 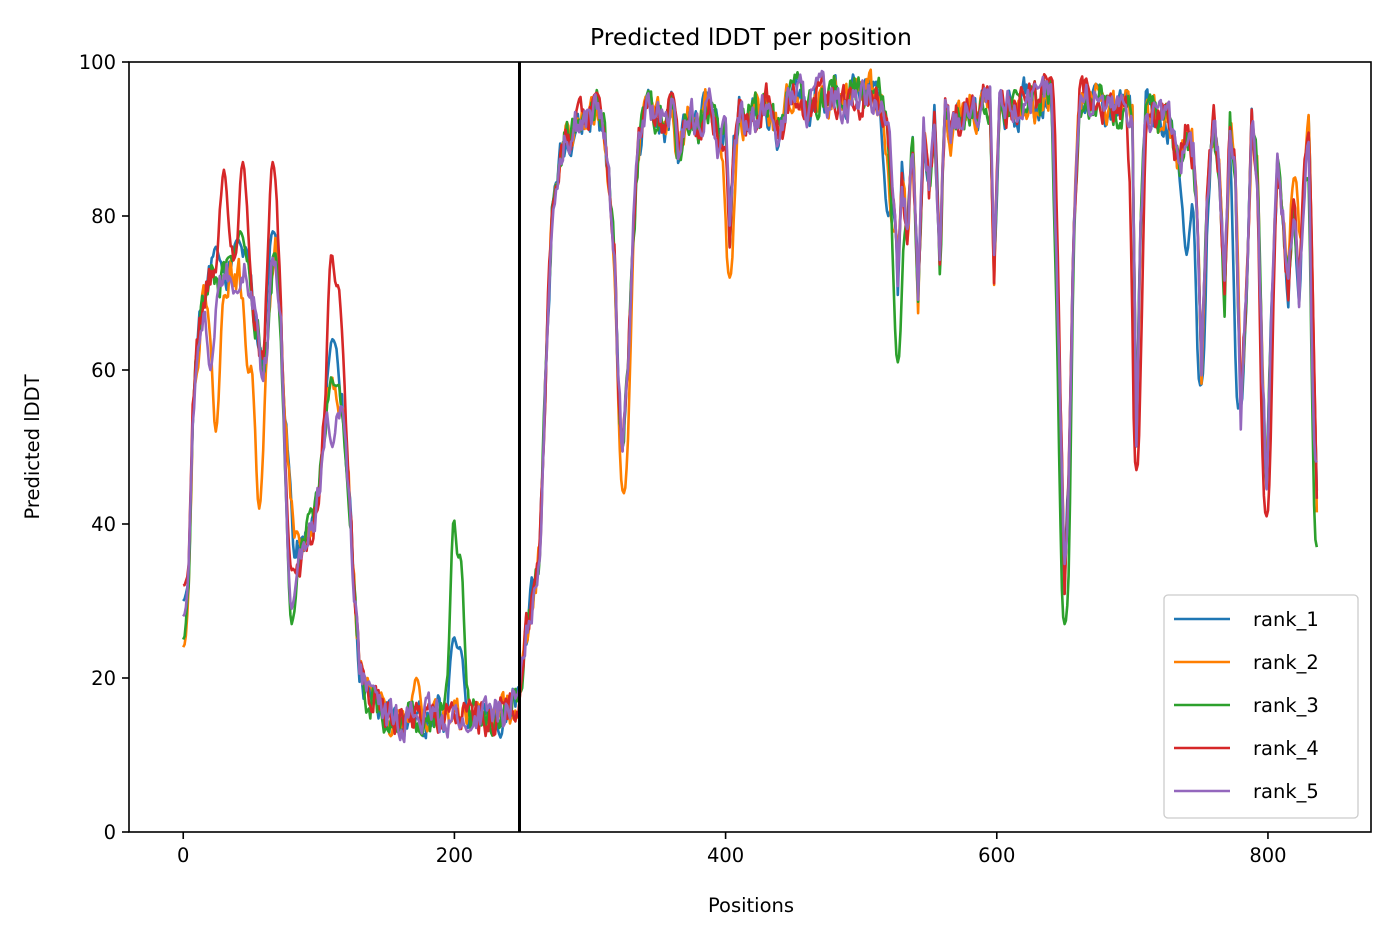 I want to click on y-tick-label: 40, so click(x=103, y=524).